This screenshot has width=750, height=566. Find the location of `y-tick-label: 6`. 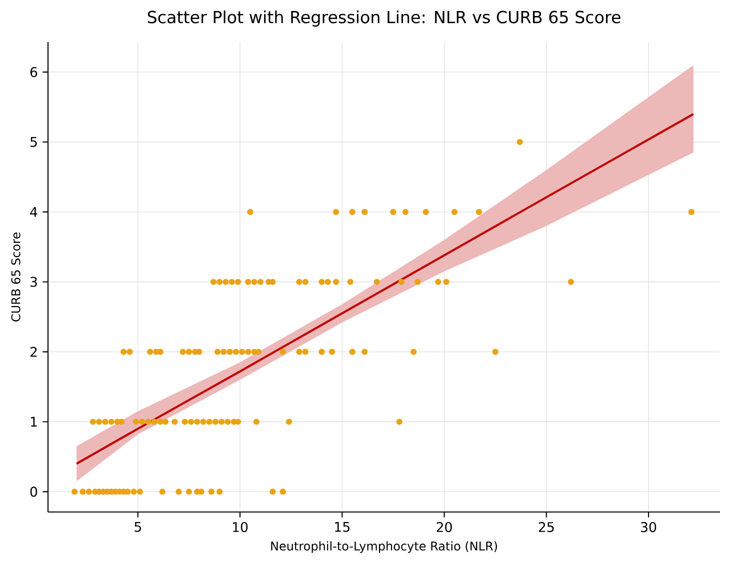

y-tick-label: 6 is located at coordinates (34, 72).